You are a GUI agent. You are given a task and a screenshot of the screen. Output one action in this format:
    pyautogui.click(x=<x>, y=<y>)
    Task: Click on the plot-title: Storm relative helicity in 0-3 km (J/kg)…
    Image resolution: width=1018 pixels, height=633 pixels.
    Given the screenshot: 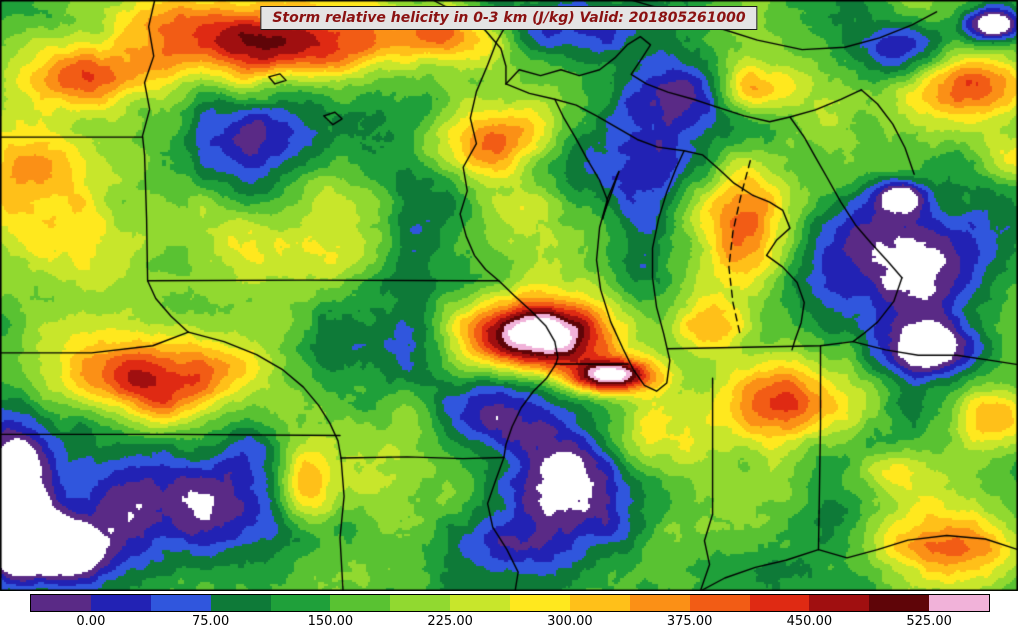 What is the action you would take?
    pyautogui.click(x=509, y=18)
    